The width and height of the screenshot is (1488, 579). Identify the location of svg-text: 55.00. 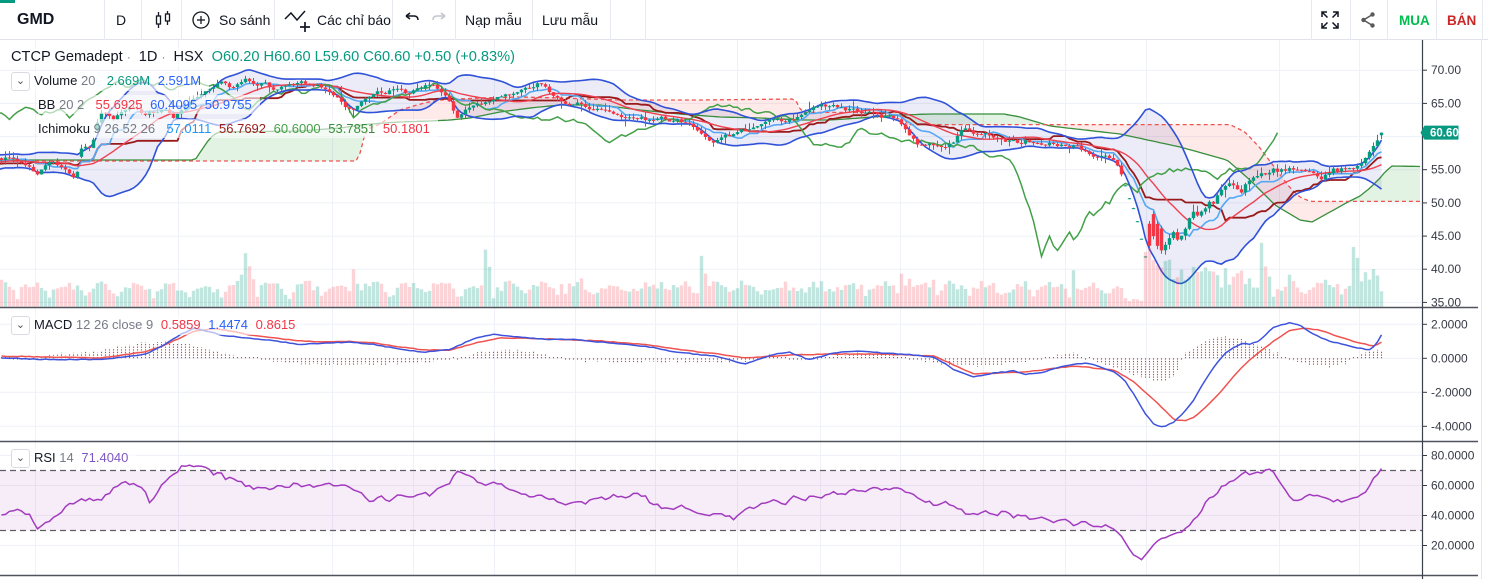
(1446, 170).